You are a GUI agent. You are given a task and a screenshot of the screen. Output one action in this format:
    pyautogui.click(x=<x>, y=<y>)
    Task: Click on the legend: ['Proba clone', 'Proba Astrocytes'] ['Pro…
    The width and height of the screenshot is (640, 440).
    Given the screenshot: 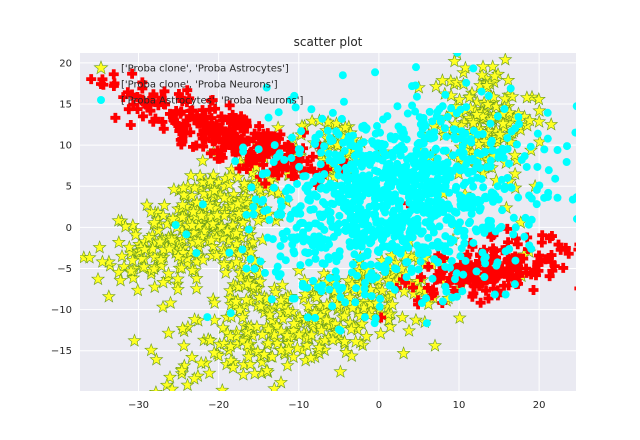 What is the action you would take?
    pyautogui.click(x=198, y=83)
    